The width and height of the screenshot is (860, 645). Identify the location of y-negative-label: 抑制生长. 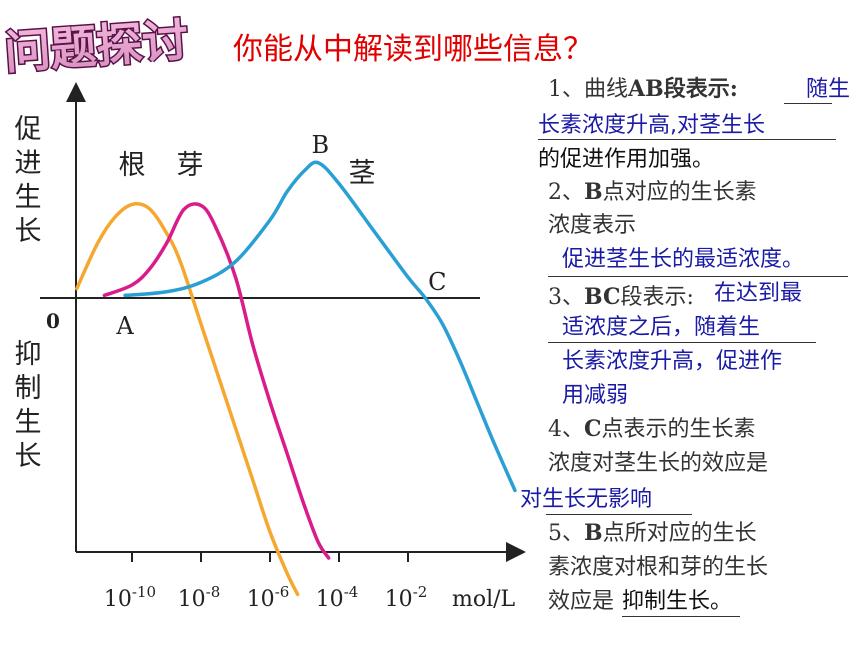
(28, 405).